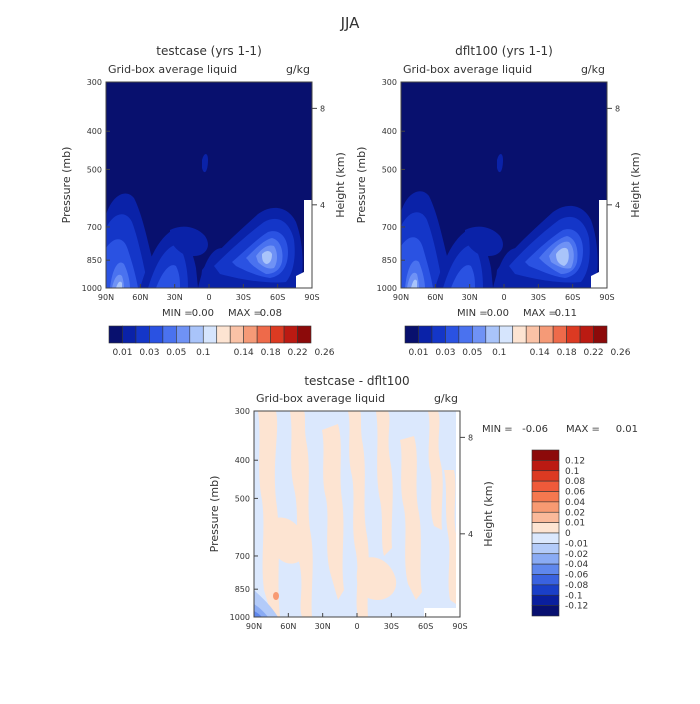 This screenshot has width=700, height=704. Describe the element at coordinates (576, 607) in the screenshot. I see `colorbar-label: -0.12` at that location.